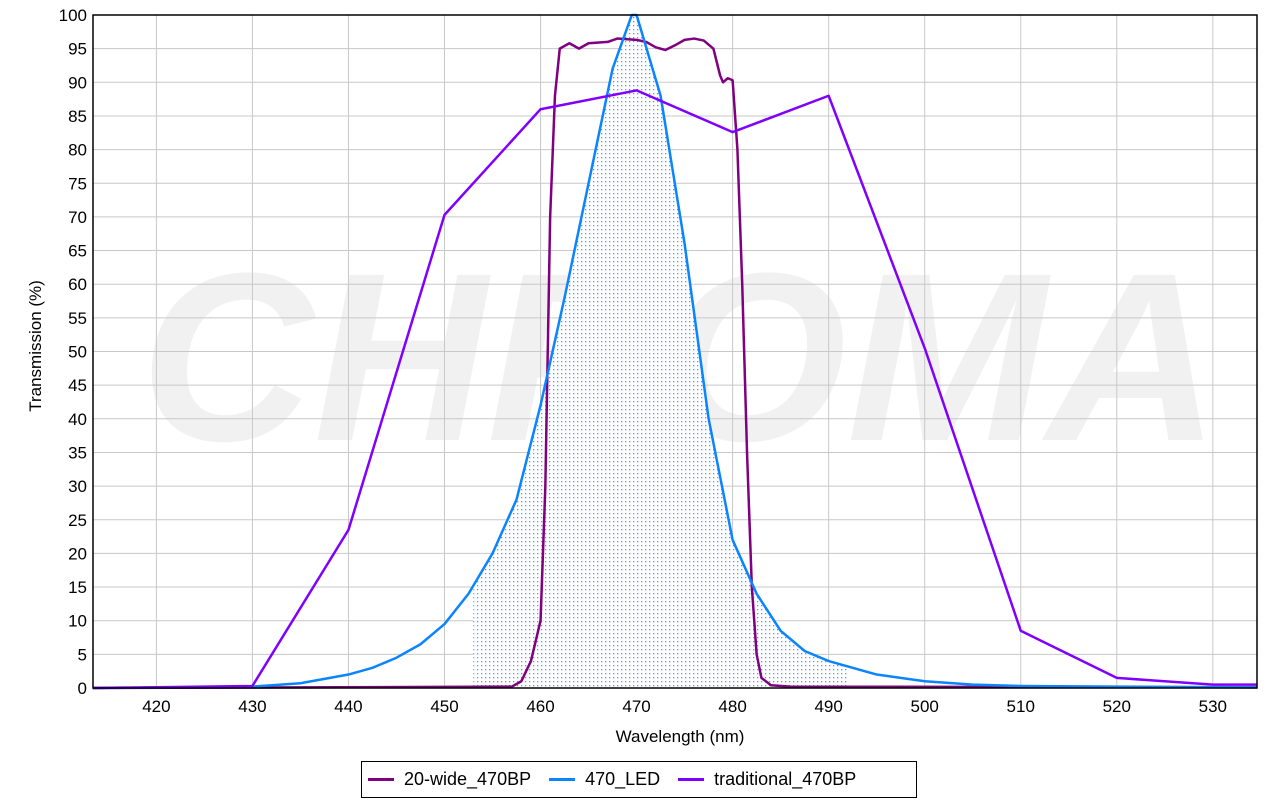 The height and width of the screenshot is (801, 1281). Describe the element at coordinates (732, 706) in the screenshot. I see `x-tick-label: 480` at that location.